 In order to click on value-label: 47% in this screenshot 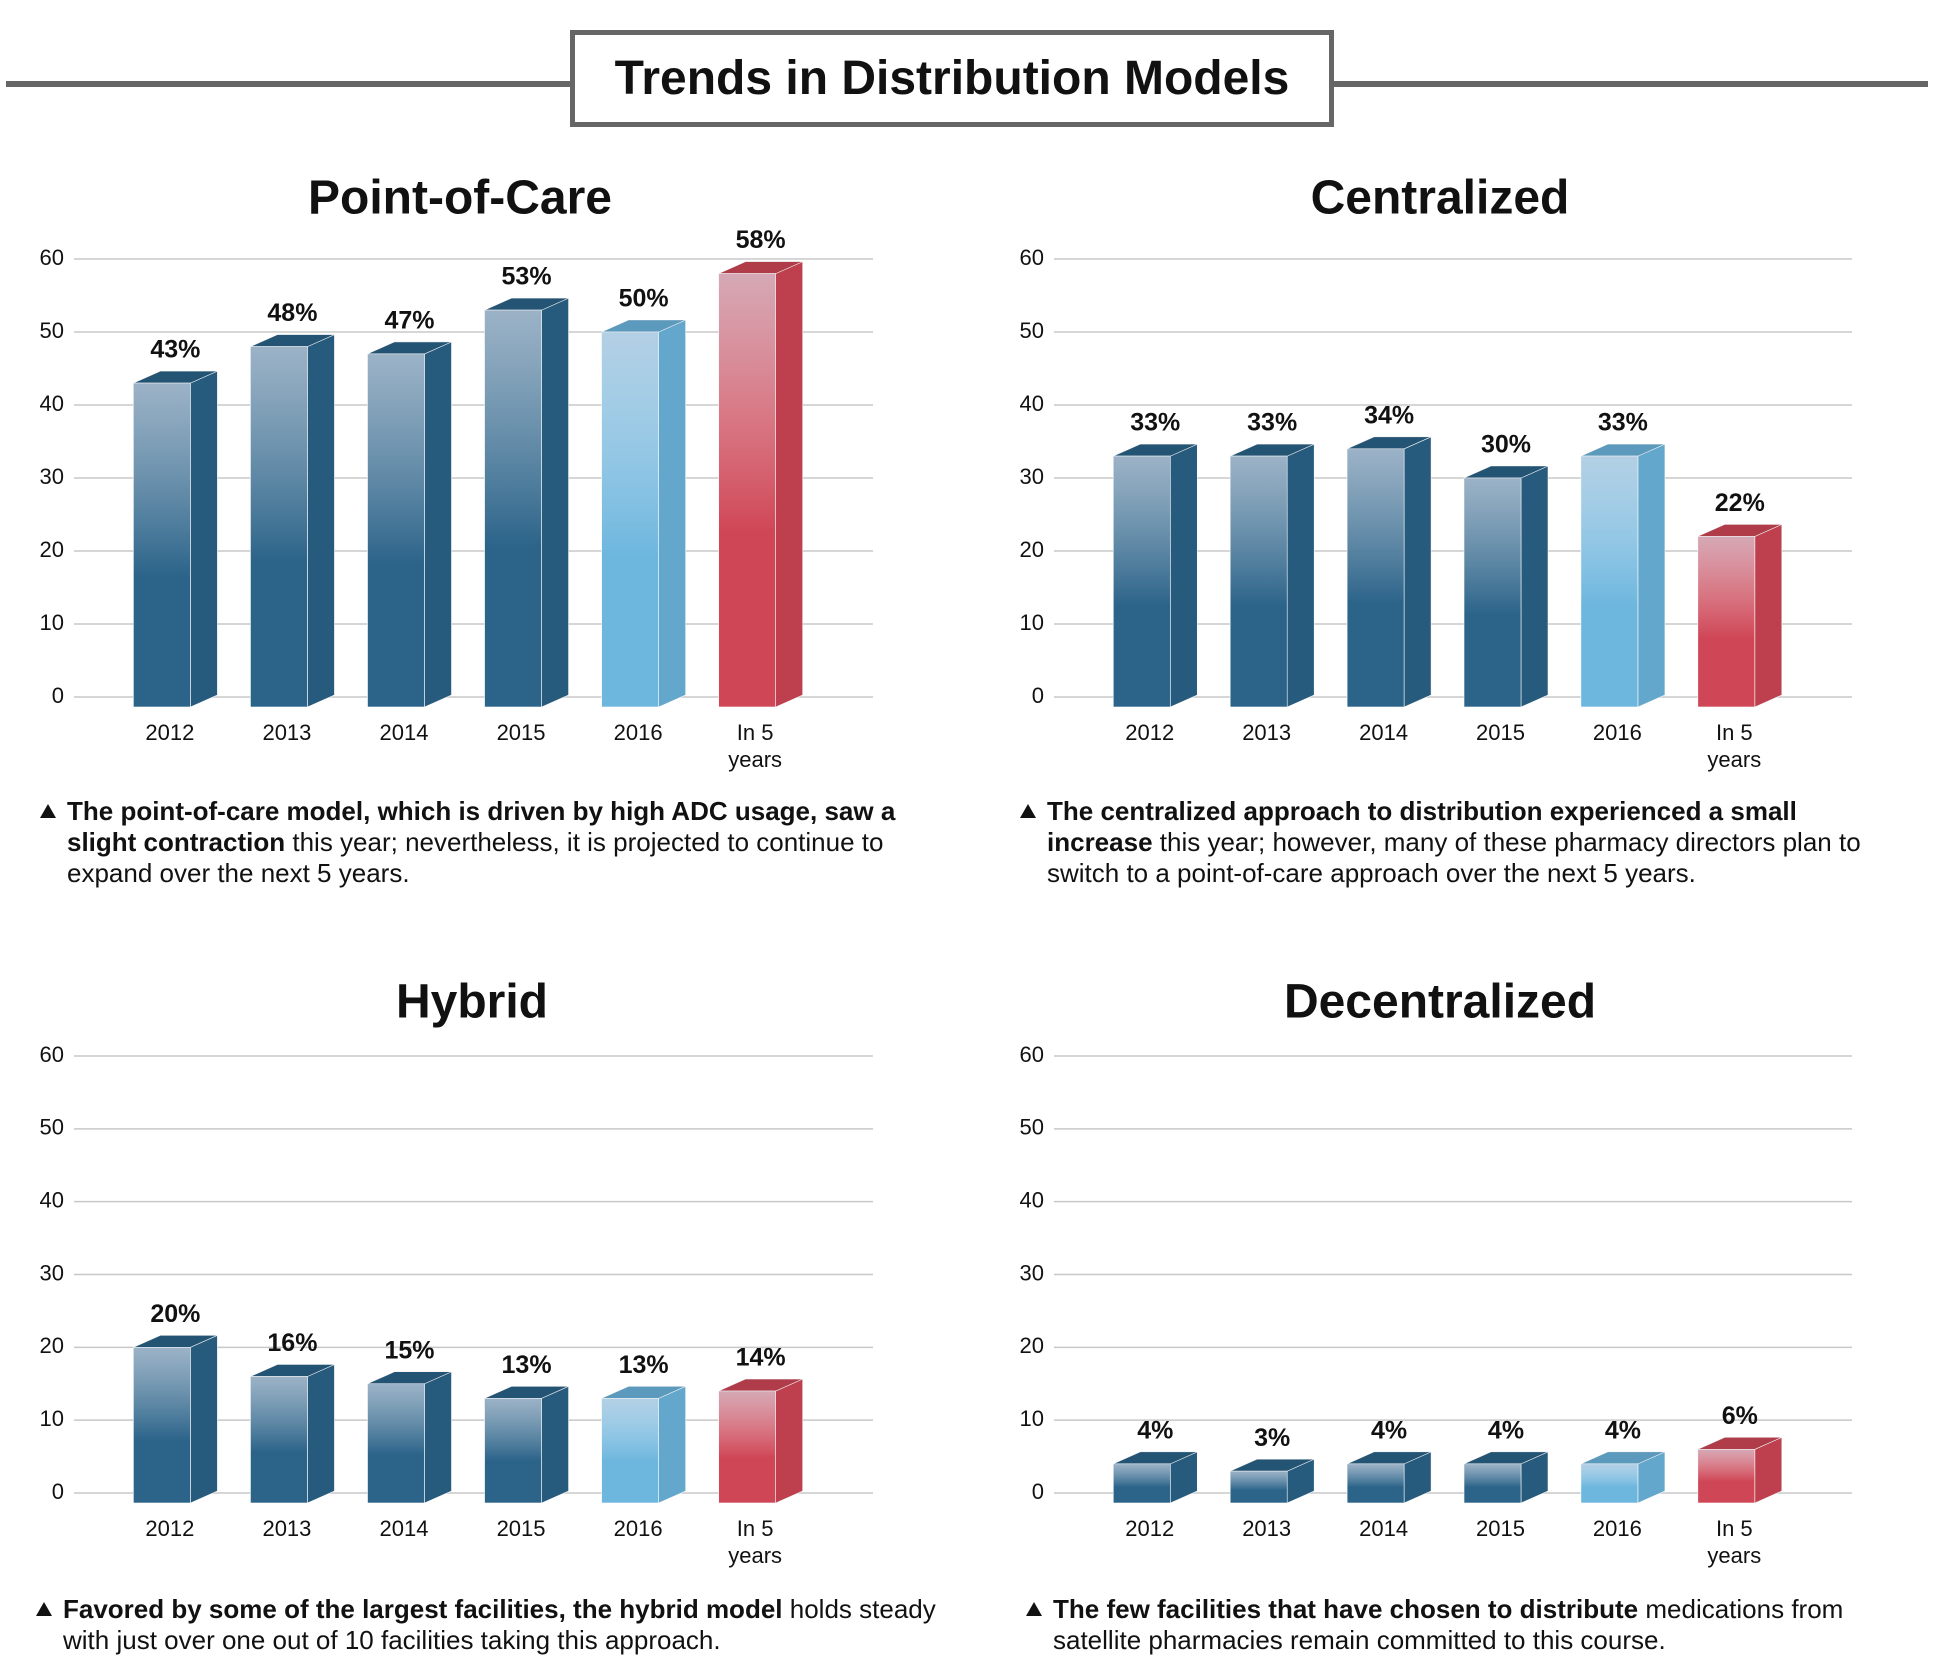, I will do `click(409, 321)`.